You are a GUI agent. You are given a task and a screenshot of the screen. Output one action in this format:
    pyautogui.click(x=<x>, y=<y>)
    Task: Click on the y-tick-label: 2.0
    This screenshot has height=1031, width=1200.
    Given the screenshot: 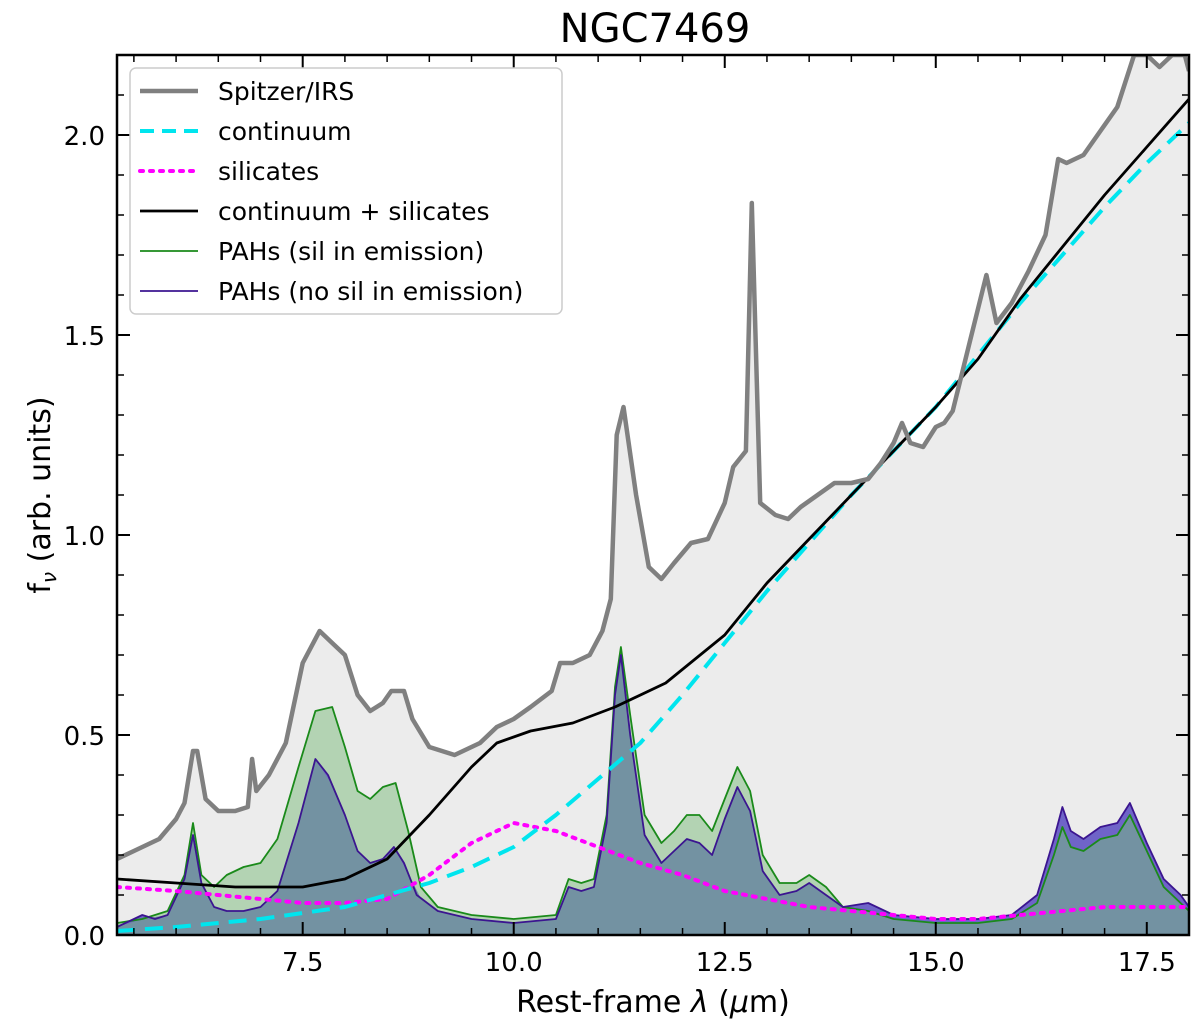 What is the action you would take?
    pyautogui.click(x=84, y=137)
    